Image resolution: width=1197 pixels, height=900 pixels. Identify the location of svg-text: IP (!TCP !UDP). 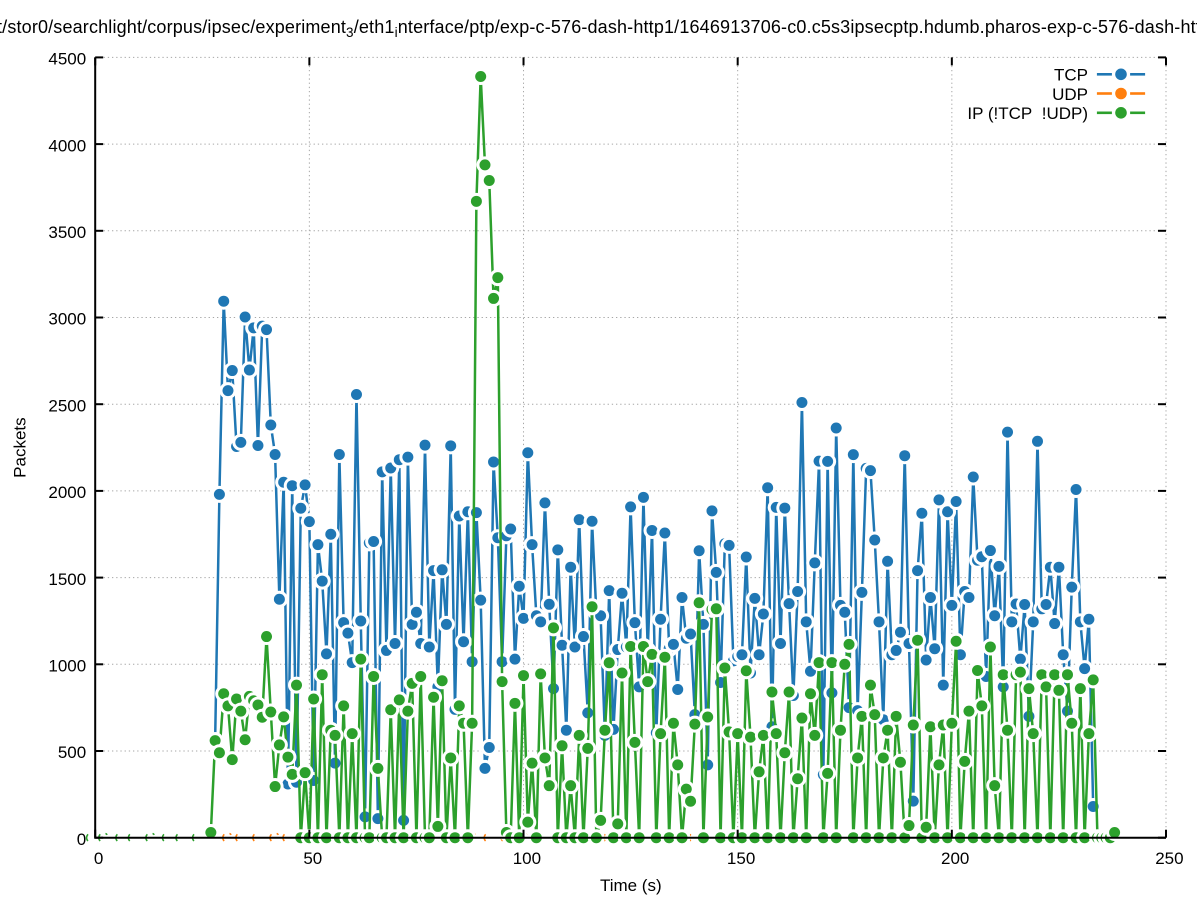
(1027, 113).